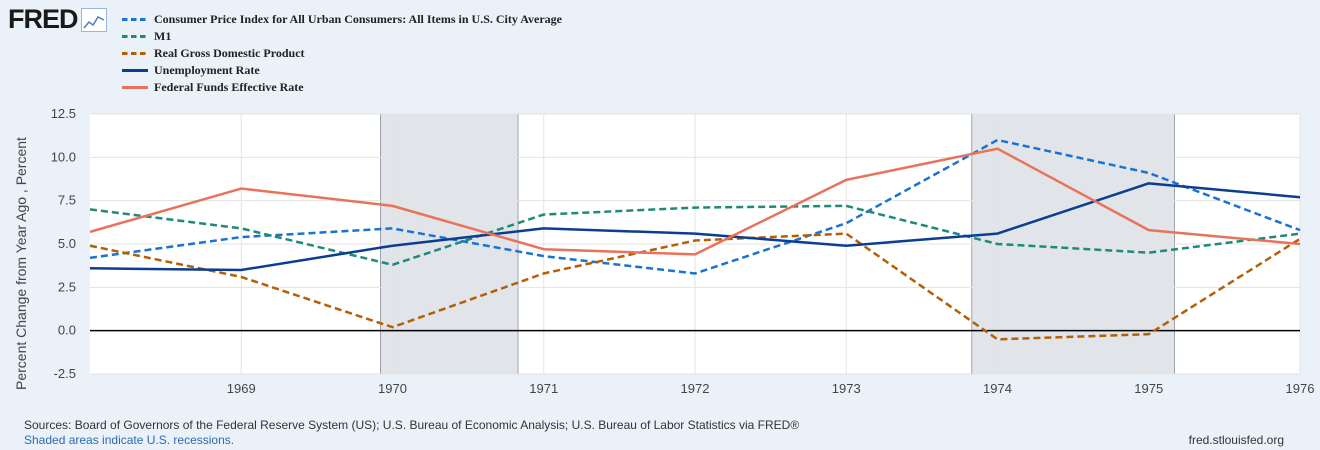 This screenshot has width=1320, height=450. What do you see at coordinates (67, 330) in the screenshot?
I see `y-tick-label: 0.0` at bounding box center [67, 330].